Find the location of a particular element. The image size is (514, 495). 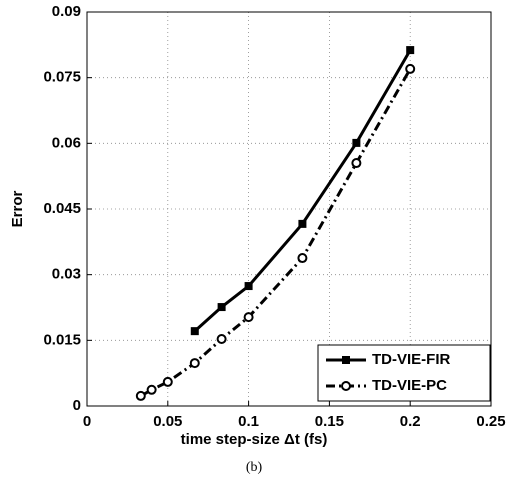

x-axis-label: time step-size Δt (fs) is located at coordinates (254, 439).